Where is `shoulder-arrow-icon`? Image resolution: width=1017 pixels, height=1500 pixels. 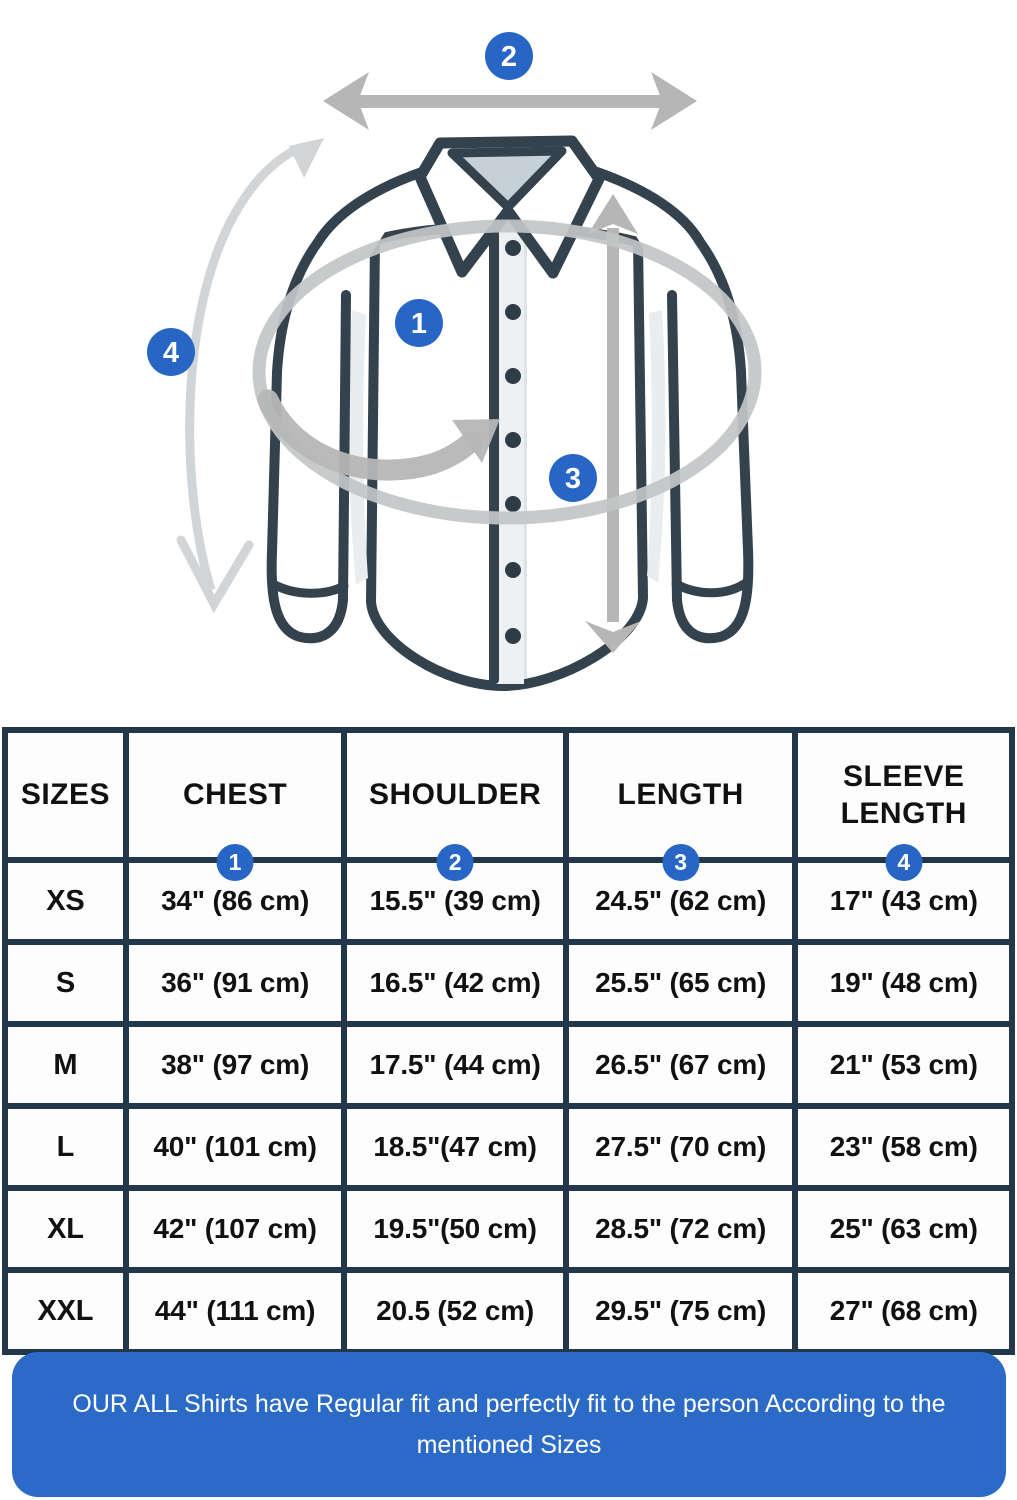 shoulder-arrow-icon is located at coordinates (510, 101).